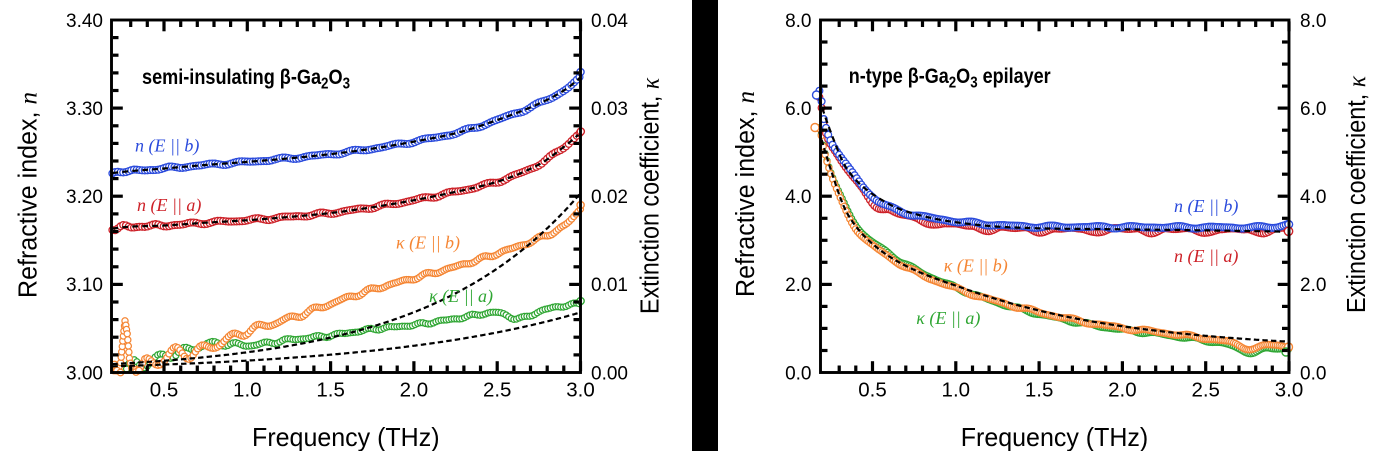 This screenshot has height=451, width=1390. What do you see at coordinates (84, 285) in the screenshot?
I see `svg-text: 3.10` at bounding box center [84, 285].